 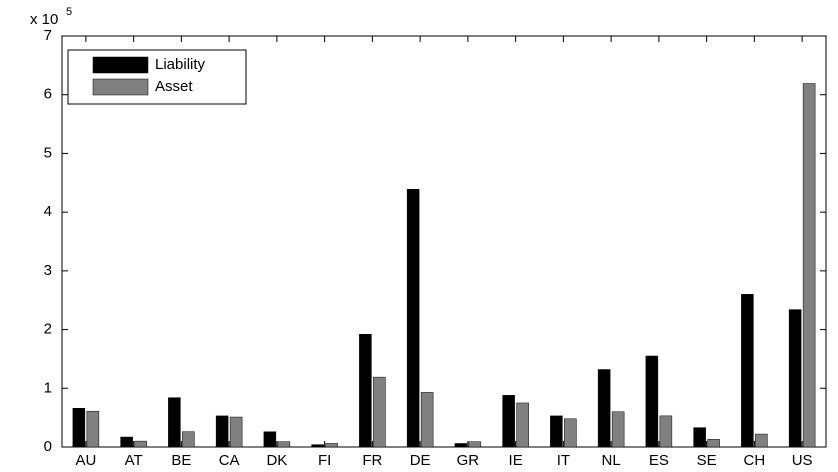 I want to click on x-tick-label: FR, so click(x=372, y=460).